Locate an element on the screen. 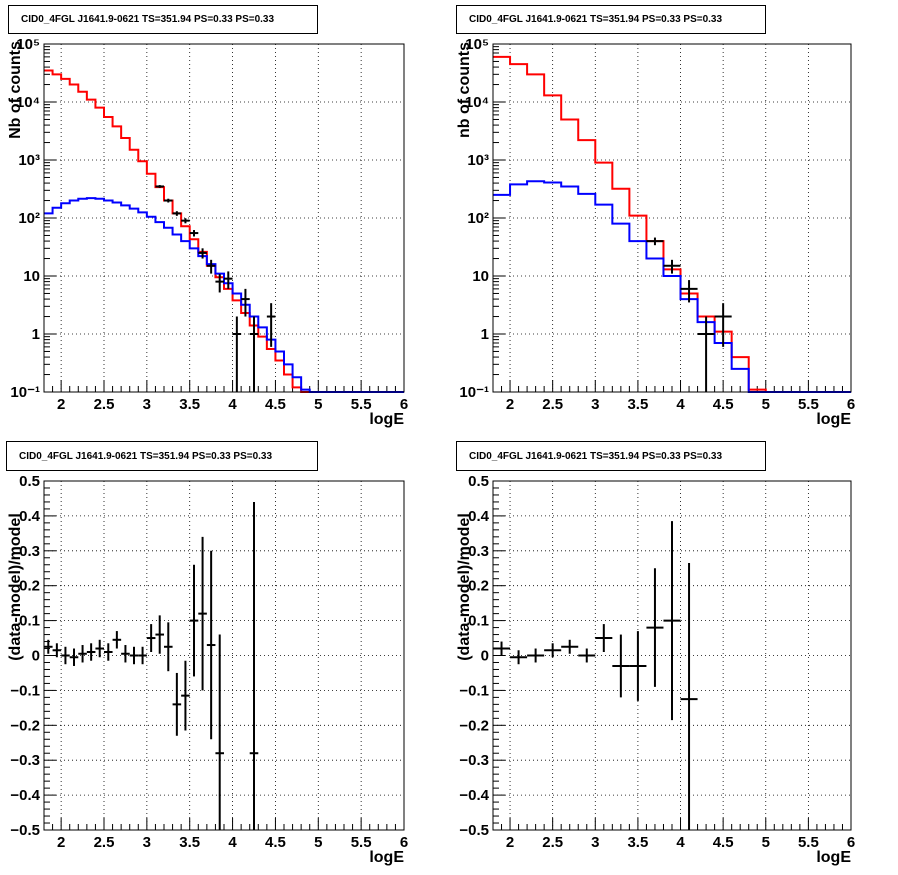  series-1-line is located at coordinates (672, 286).